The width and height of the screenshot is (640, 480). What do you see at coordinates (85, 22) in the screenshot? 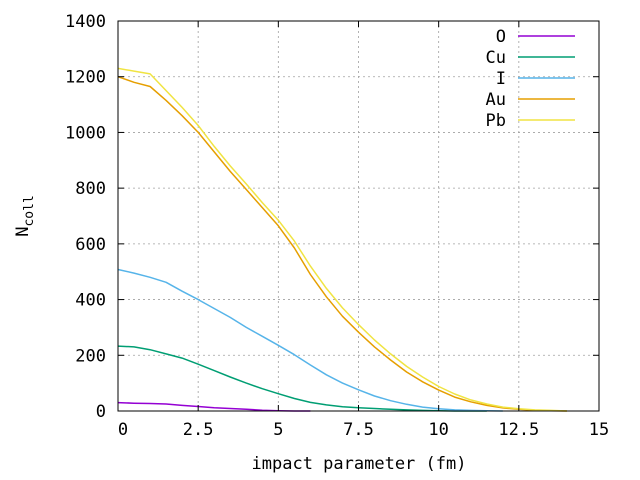
I see `y-tick-label: 1400` at bounding box center [85, 22].